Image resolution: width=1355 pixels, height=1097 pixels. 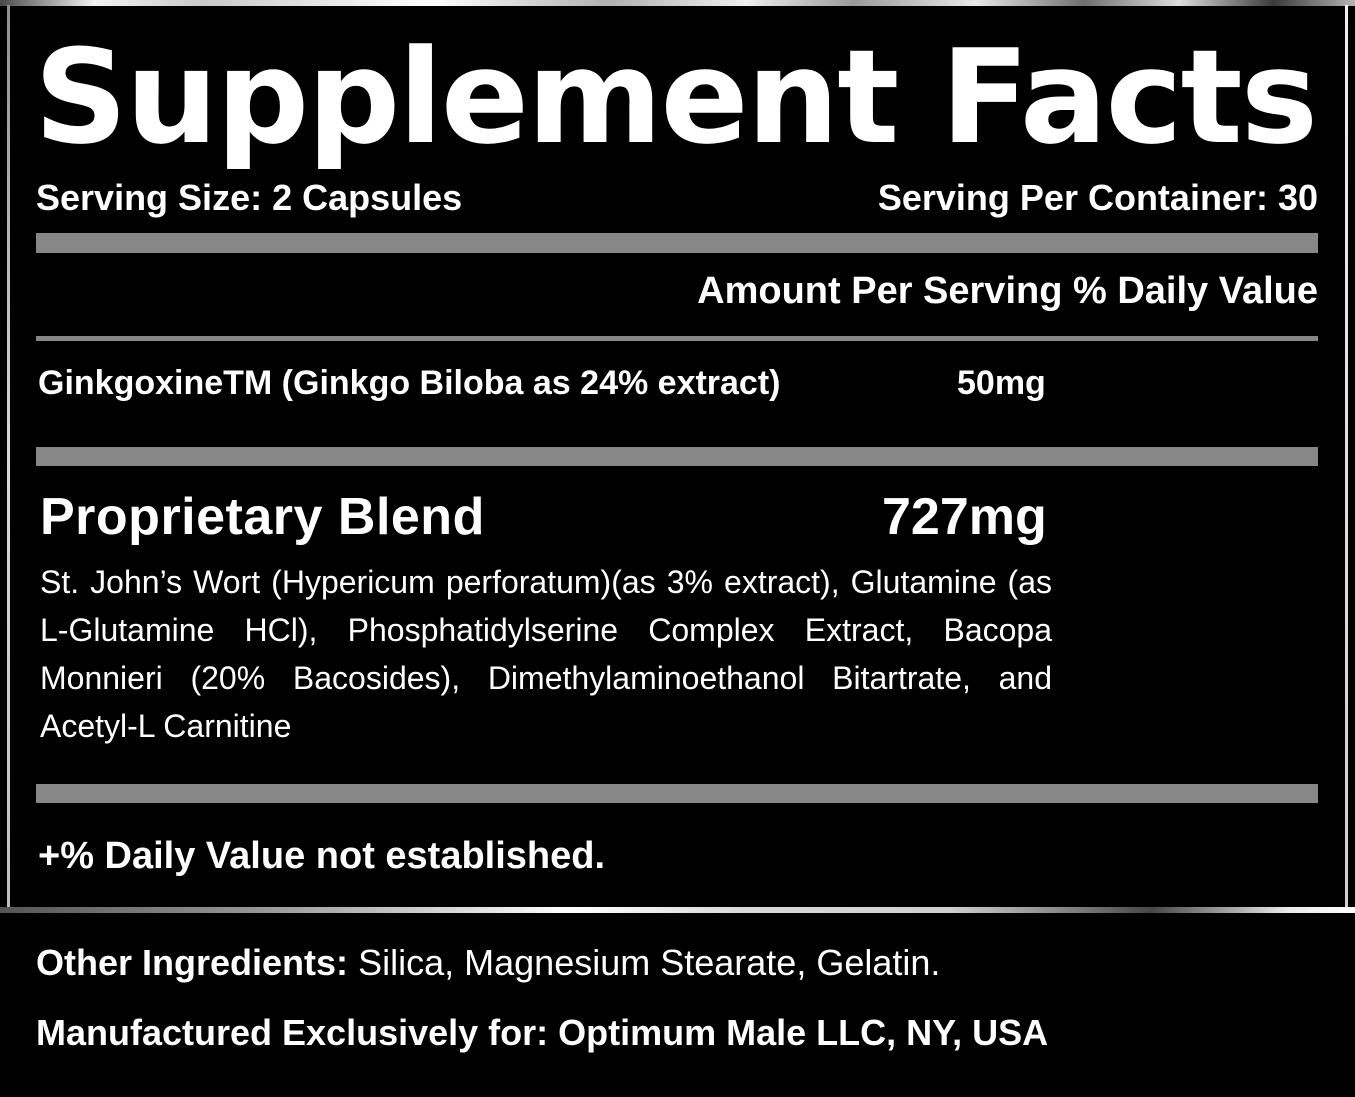 What do you see at coordinates (8, 456) in the screenshot?
I see `label-left-border` at bounding box center [8, 456].